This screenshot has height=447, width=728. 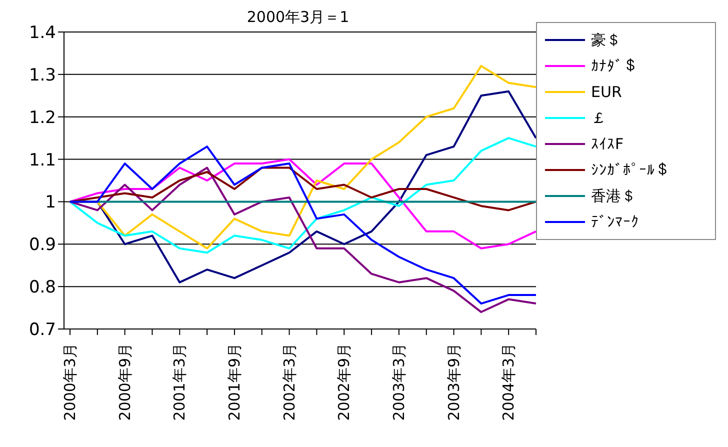 What do you see at coordinates (614, 66) in the screenshot?
I see `legend-label: ｶﾅﾀﾞ＄` at bounding box center [614, 66].